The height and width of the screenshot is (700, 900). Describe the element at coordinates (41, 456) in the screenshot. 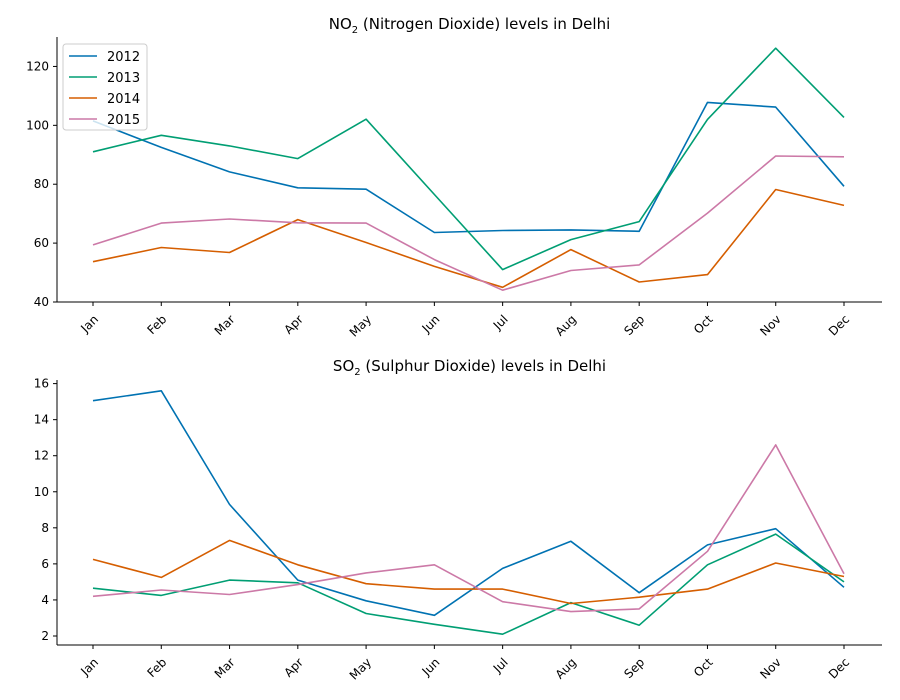

I see `y-tick-label: 12` at that location.